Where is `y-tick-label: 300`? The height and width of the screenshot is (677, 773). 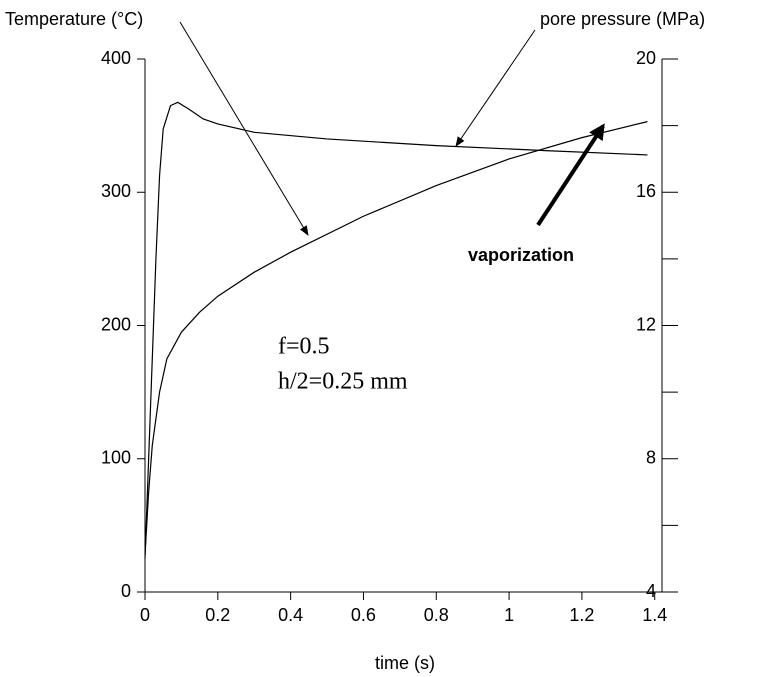 y-tick-label: 300 is located at coordinates (116, 191).